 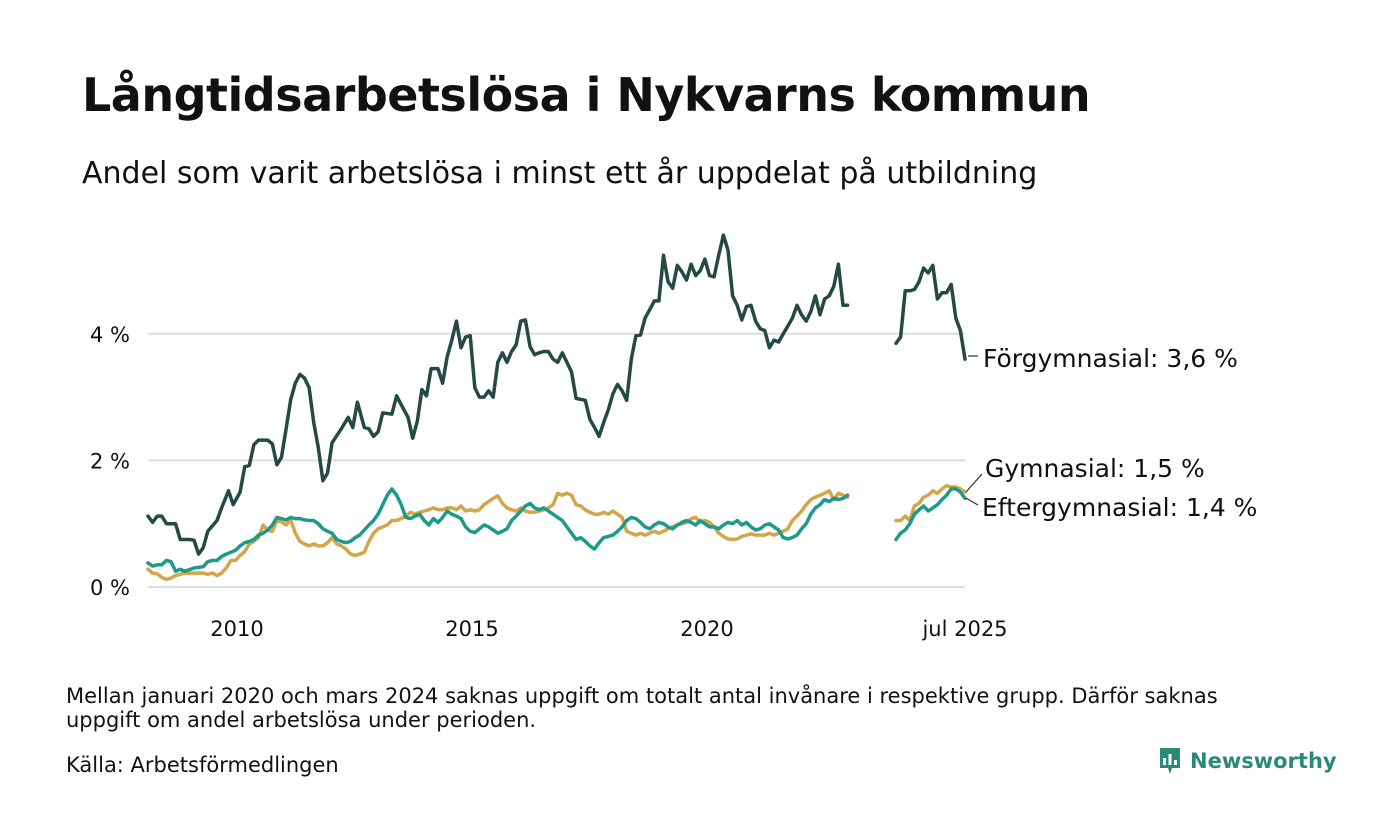 What do you see at coordinates (110, 588) in the screenshot?
I see `y-tick-label-0: 0 %` at bounding box center [110, 588].